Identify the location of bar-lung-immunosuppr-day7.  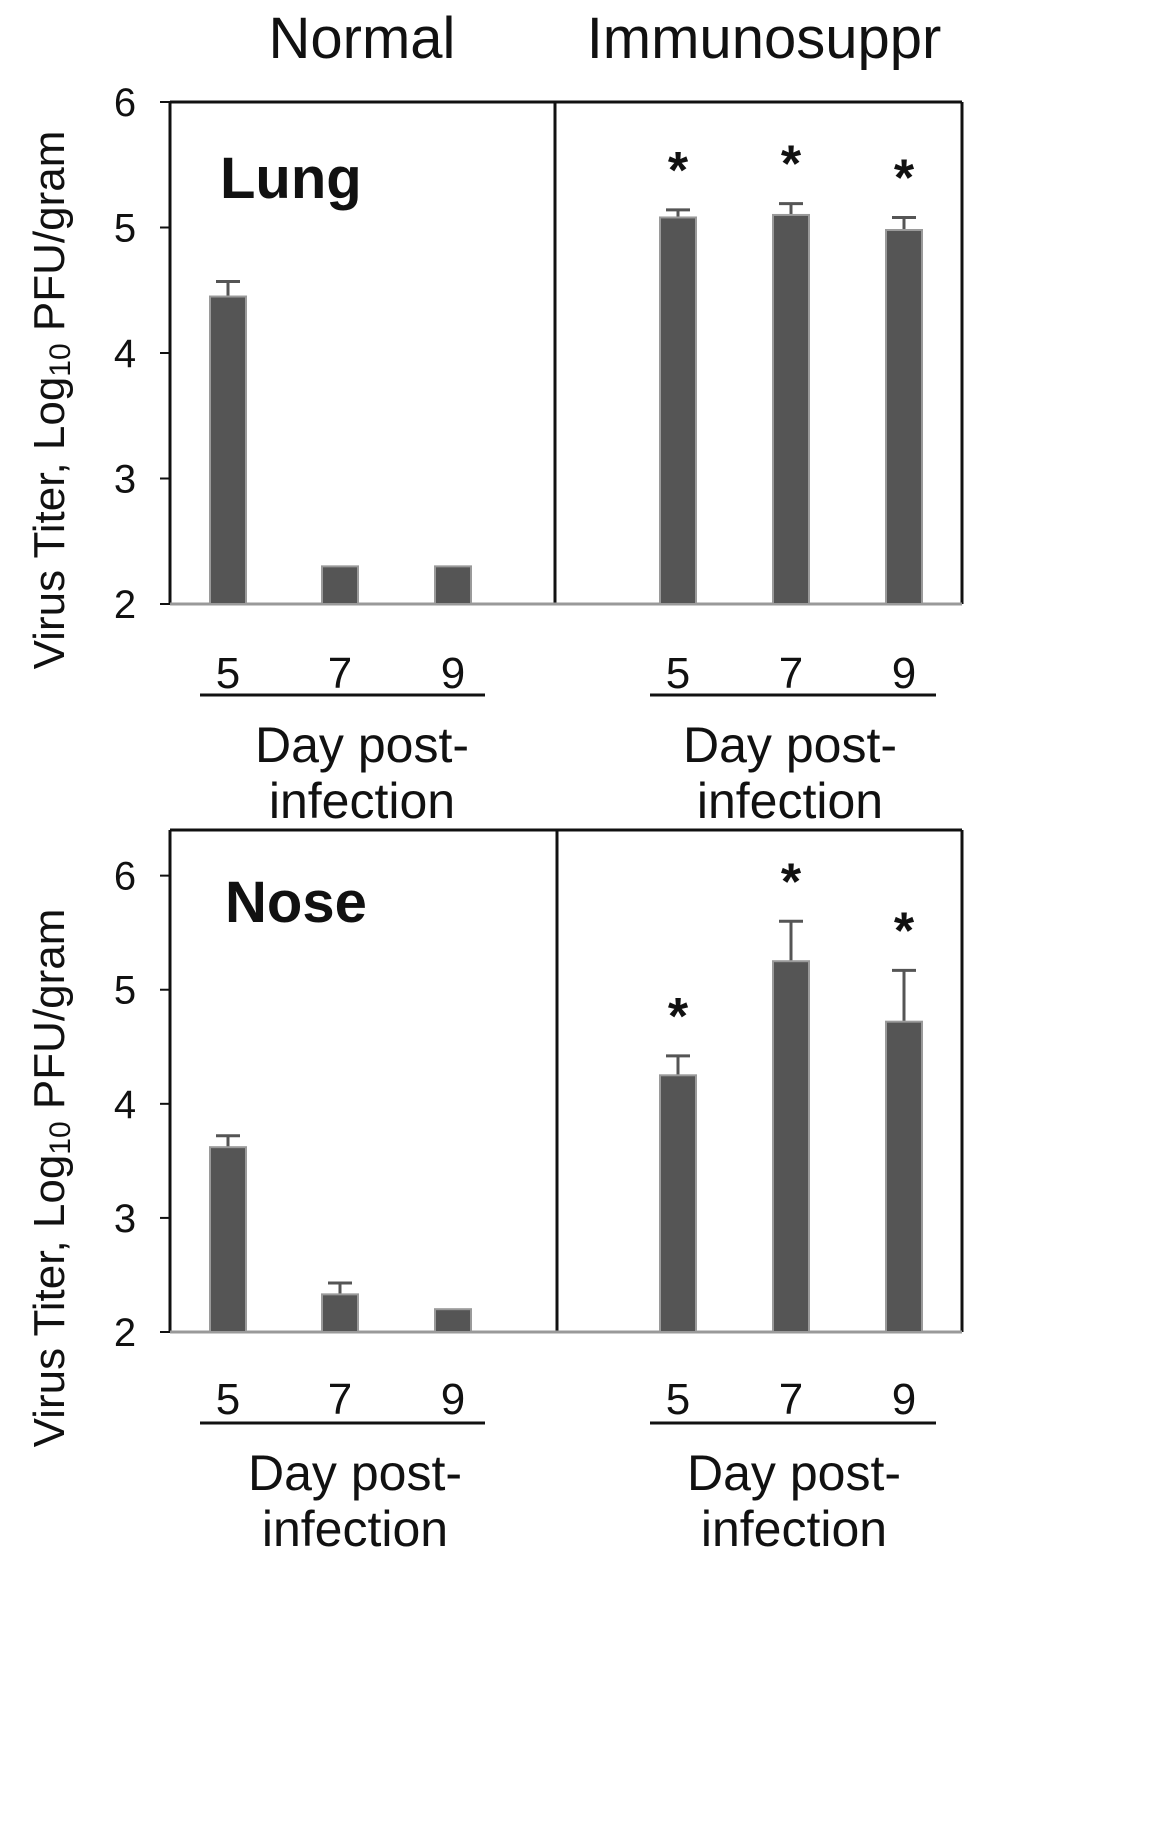
(791, 409).